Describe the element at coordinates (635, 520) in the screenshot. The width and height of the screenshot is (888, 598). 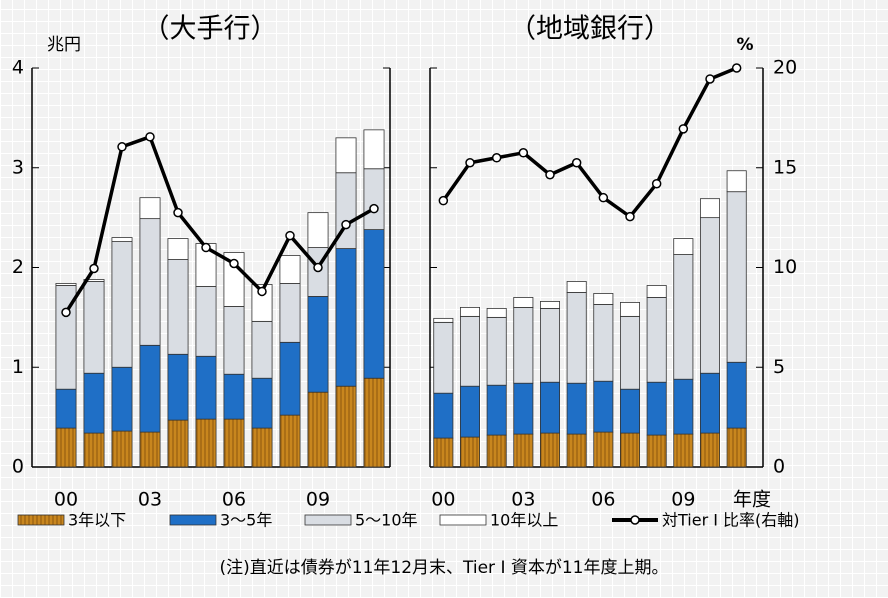
I see `legend-marker` at that location.